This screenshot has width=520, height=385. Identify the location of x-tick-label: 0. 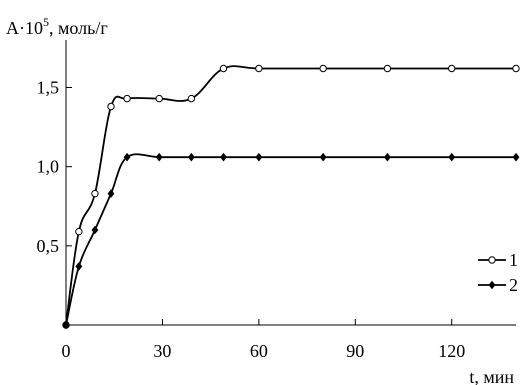
(66, 351).